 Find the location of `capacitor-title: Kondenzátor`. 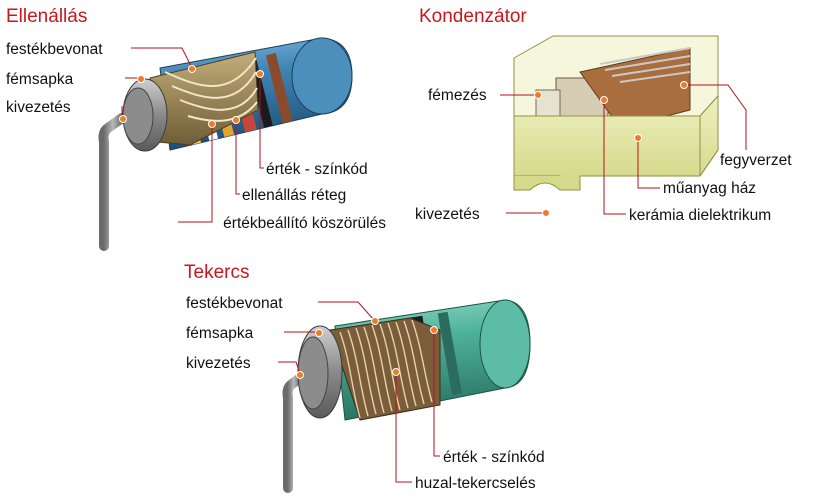

capacitor-title: Kondenzátor is located at coordinates (473, 16).